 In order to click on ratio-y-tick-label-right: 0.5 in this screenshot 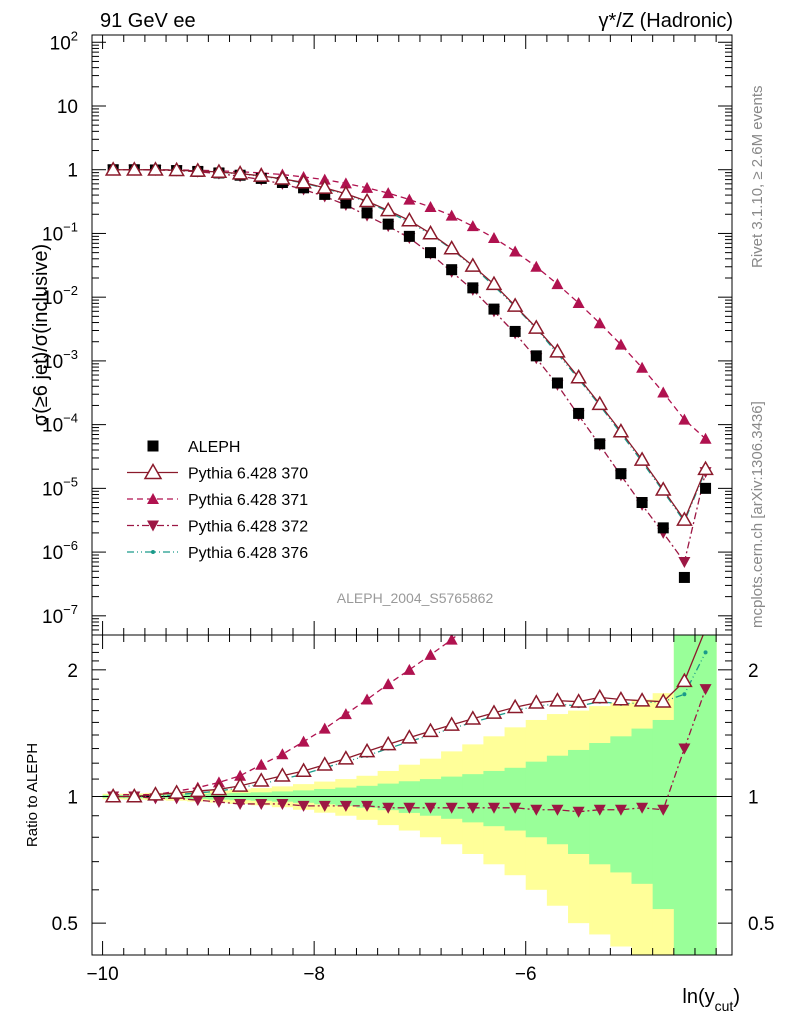, I will do `click(761, 924)`.